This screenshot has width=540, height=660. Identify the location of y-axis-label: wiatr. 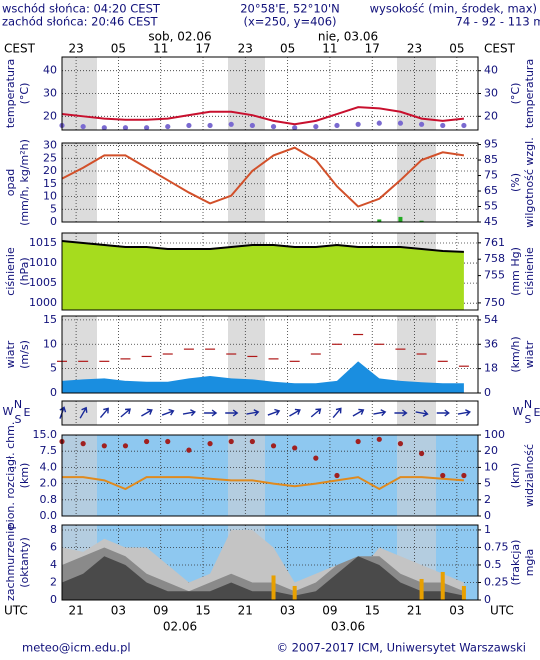
(10, 354).